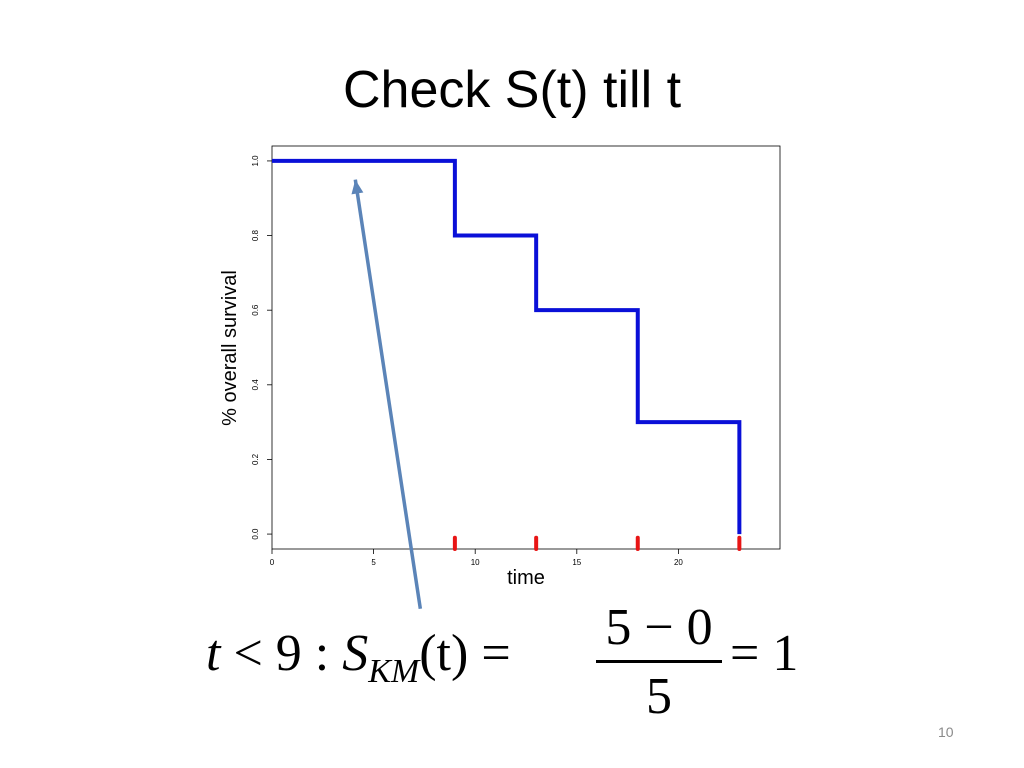 The image size is (1024, 768). Describe the element at coordinates (526, 578) in the screenshot. I see `x-axis-title: time` at that location.